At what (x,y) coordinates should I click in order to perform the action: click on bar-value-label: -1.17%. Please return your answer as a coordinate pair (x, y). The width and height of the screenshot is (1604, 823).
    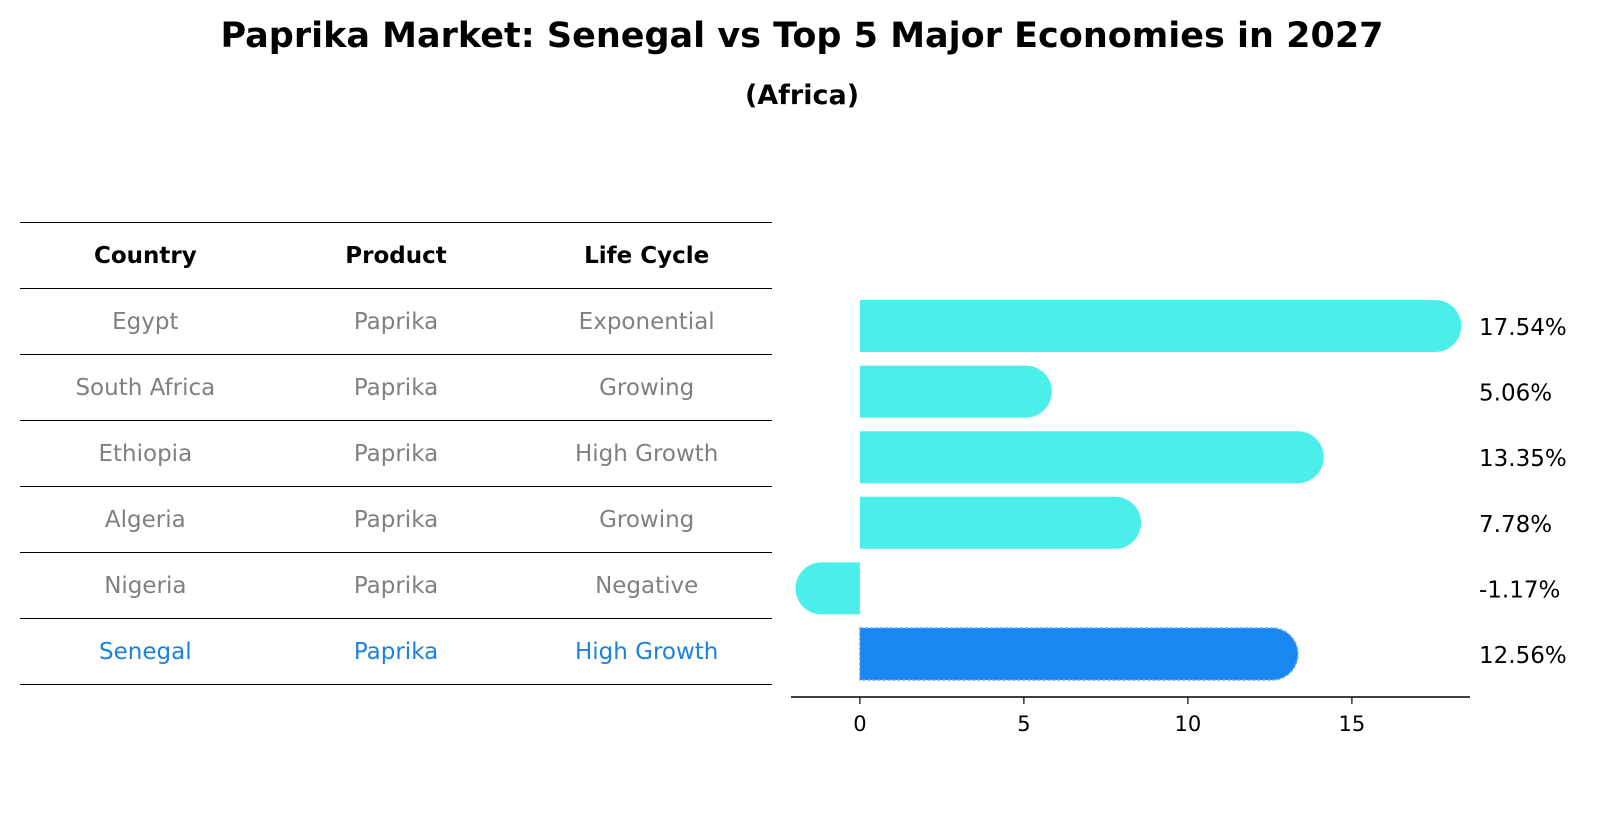
    Looking at the image, I should click on (1519, 590).